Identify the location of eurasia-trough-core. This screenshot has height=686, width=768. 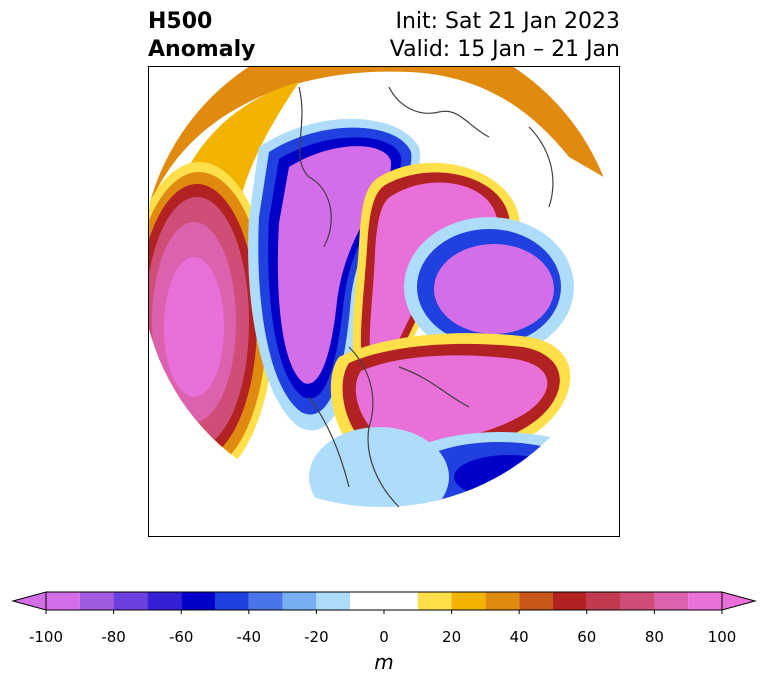
(494, 289).